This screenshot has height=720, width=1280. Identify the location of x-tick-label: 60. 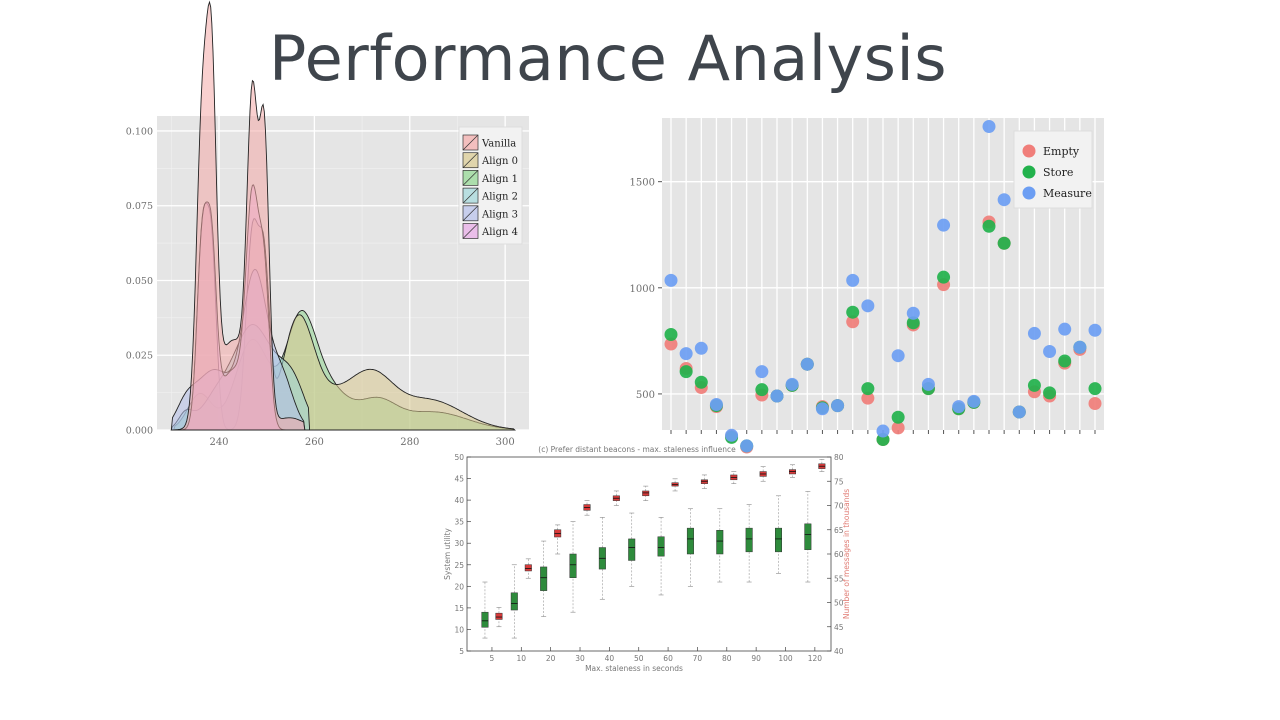
(668, 658).